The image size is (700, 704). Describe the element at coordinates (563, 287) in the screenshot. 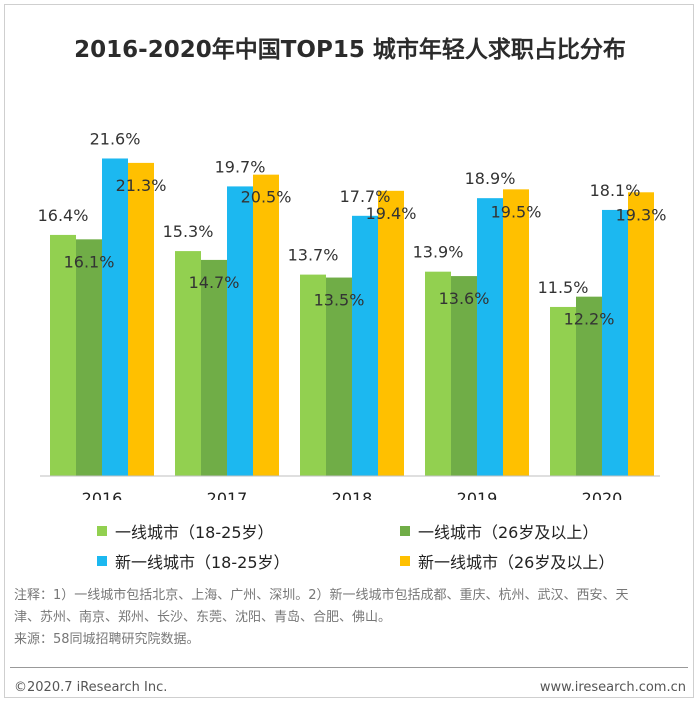

I see `value-label-2020-series-1: 11.5%` at that location.